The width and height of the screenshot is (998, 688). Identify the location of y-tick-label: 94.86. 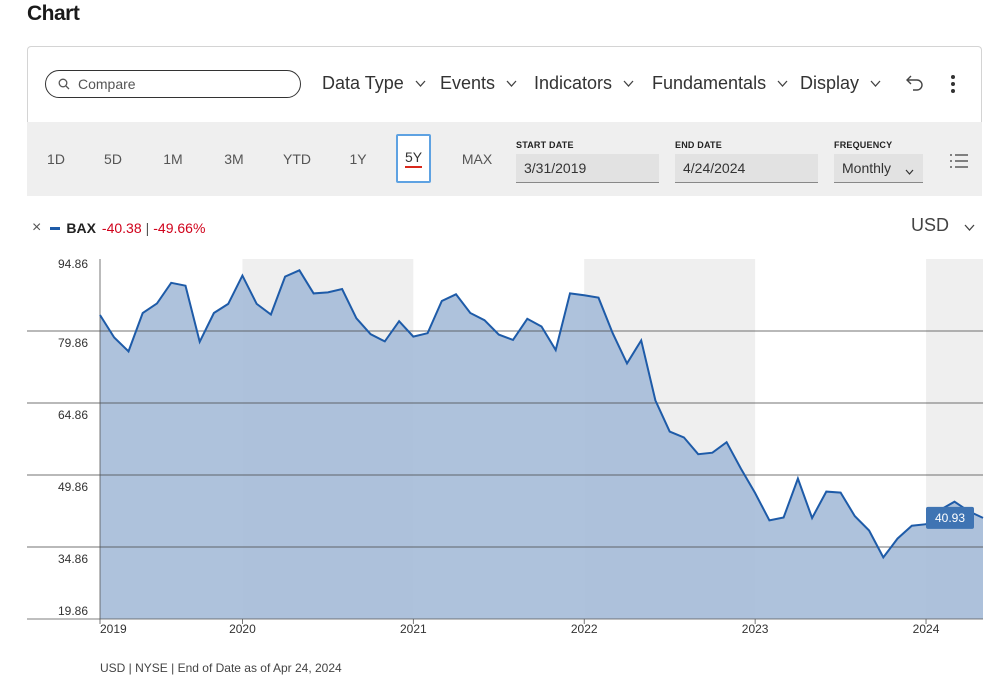
(73, 264).